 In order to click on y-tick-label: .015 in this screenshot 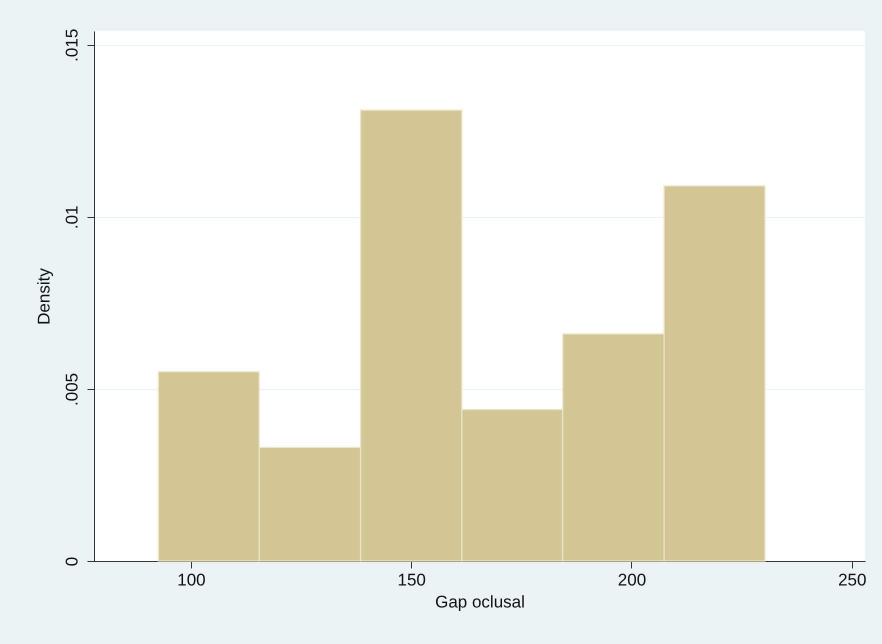, I will do `click(72, 45)`.